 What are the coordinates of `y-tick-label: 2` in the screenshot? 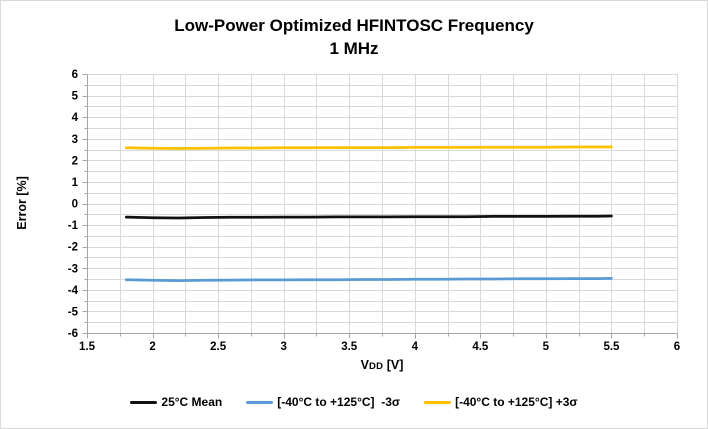 It's located at (75, 161).